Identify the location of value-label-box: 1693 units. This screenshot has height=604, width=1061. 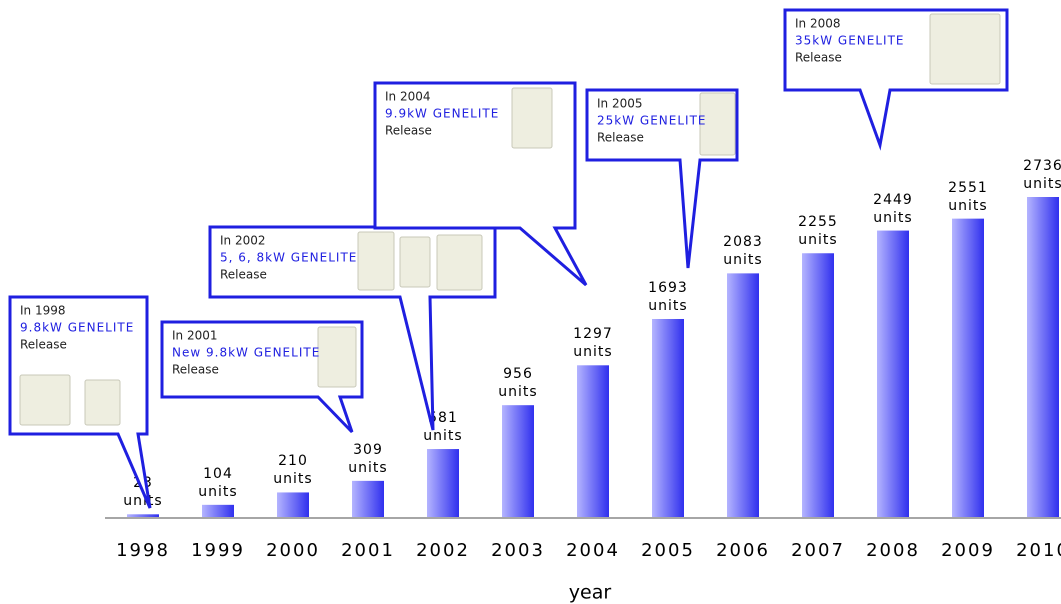
(668, 296).